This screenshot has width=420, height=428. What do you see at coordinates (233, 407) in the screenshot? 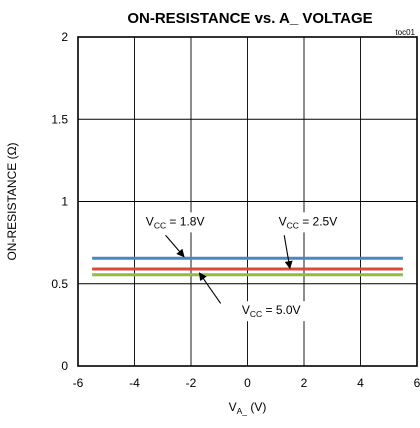
I see `x-axis-label-main: V` at bounding box center [233, 407].